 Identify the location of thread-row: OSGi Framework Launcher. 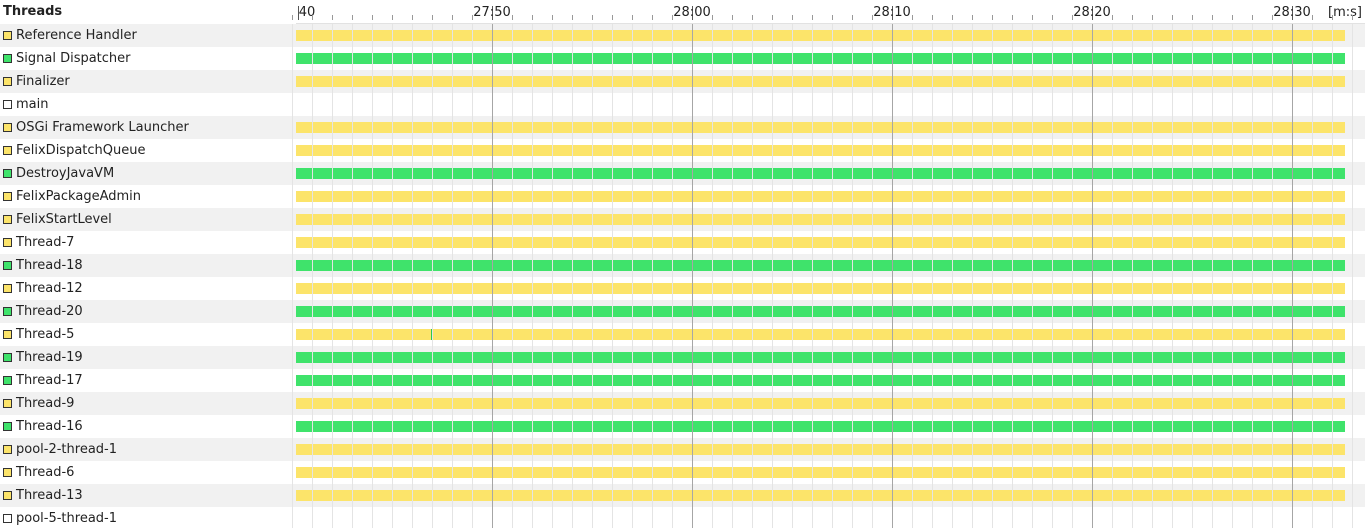
(682, 127).